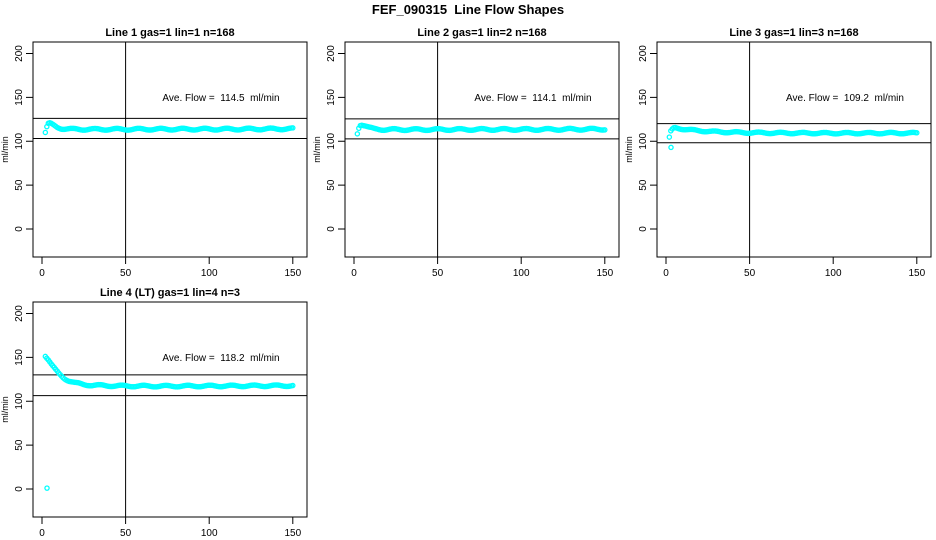  What do you see at coordinates (220, 98) in the screenshot?
I see `ave-flow-label: Ave. Flow = 114.5 ml/min` at bounding box center [220, 98].